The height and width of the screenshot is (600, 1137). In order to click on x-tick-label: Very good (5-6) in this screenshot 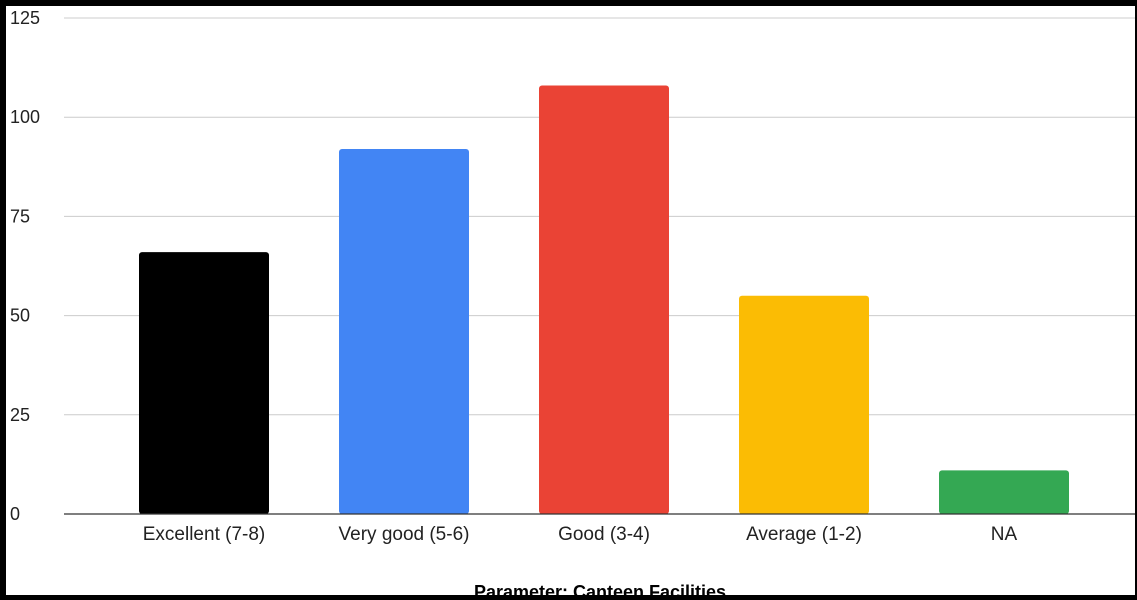, I will do `click(404, 534)`.